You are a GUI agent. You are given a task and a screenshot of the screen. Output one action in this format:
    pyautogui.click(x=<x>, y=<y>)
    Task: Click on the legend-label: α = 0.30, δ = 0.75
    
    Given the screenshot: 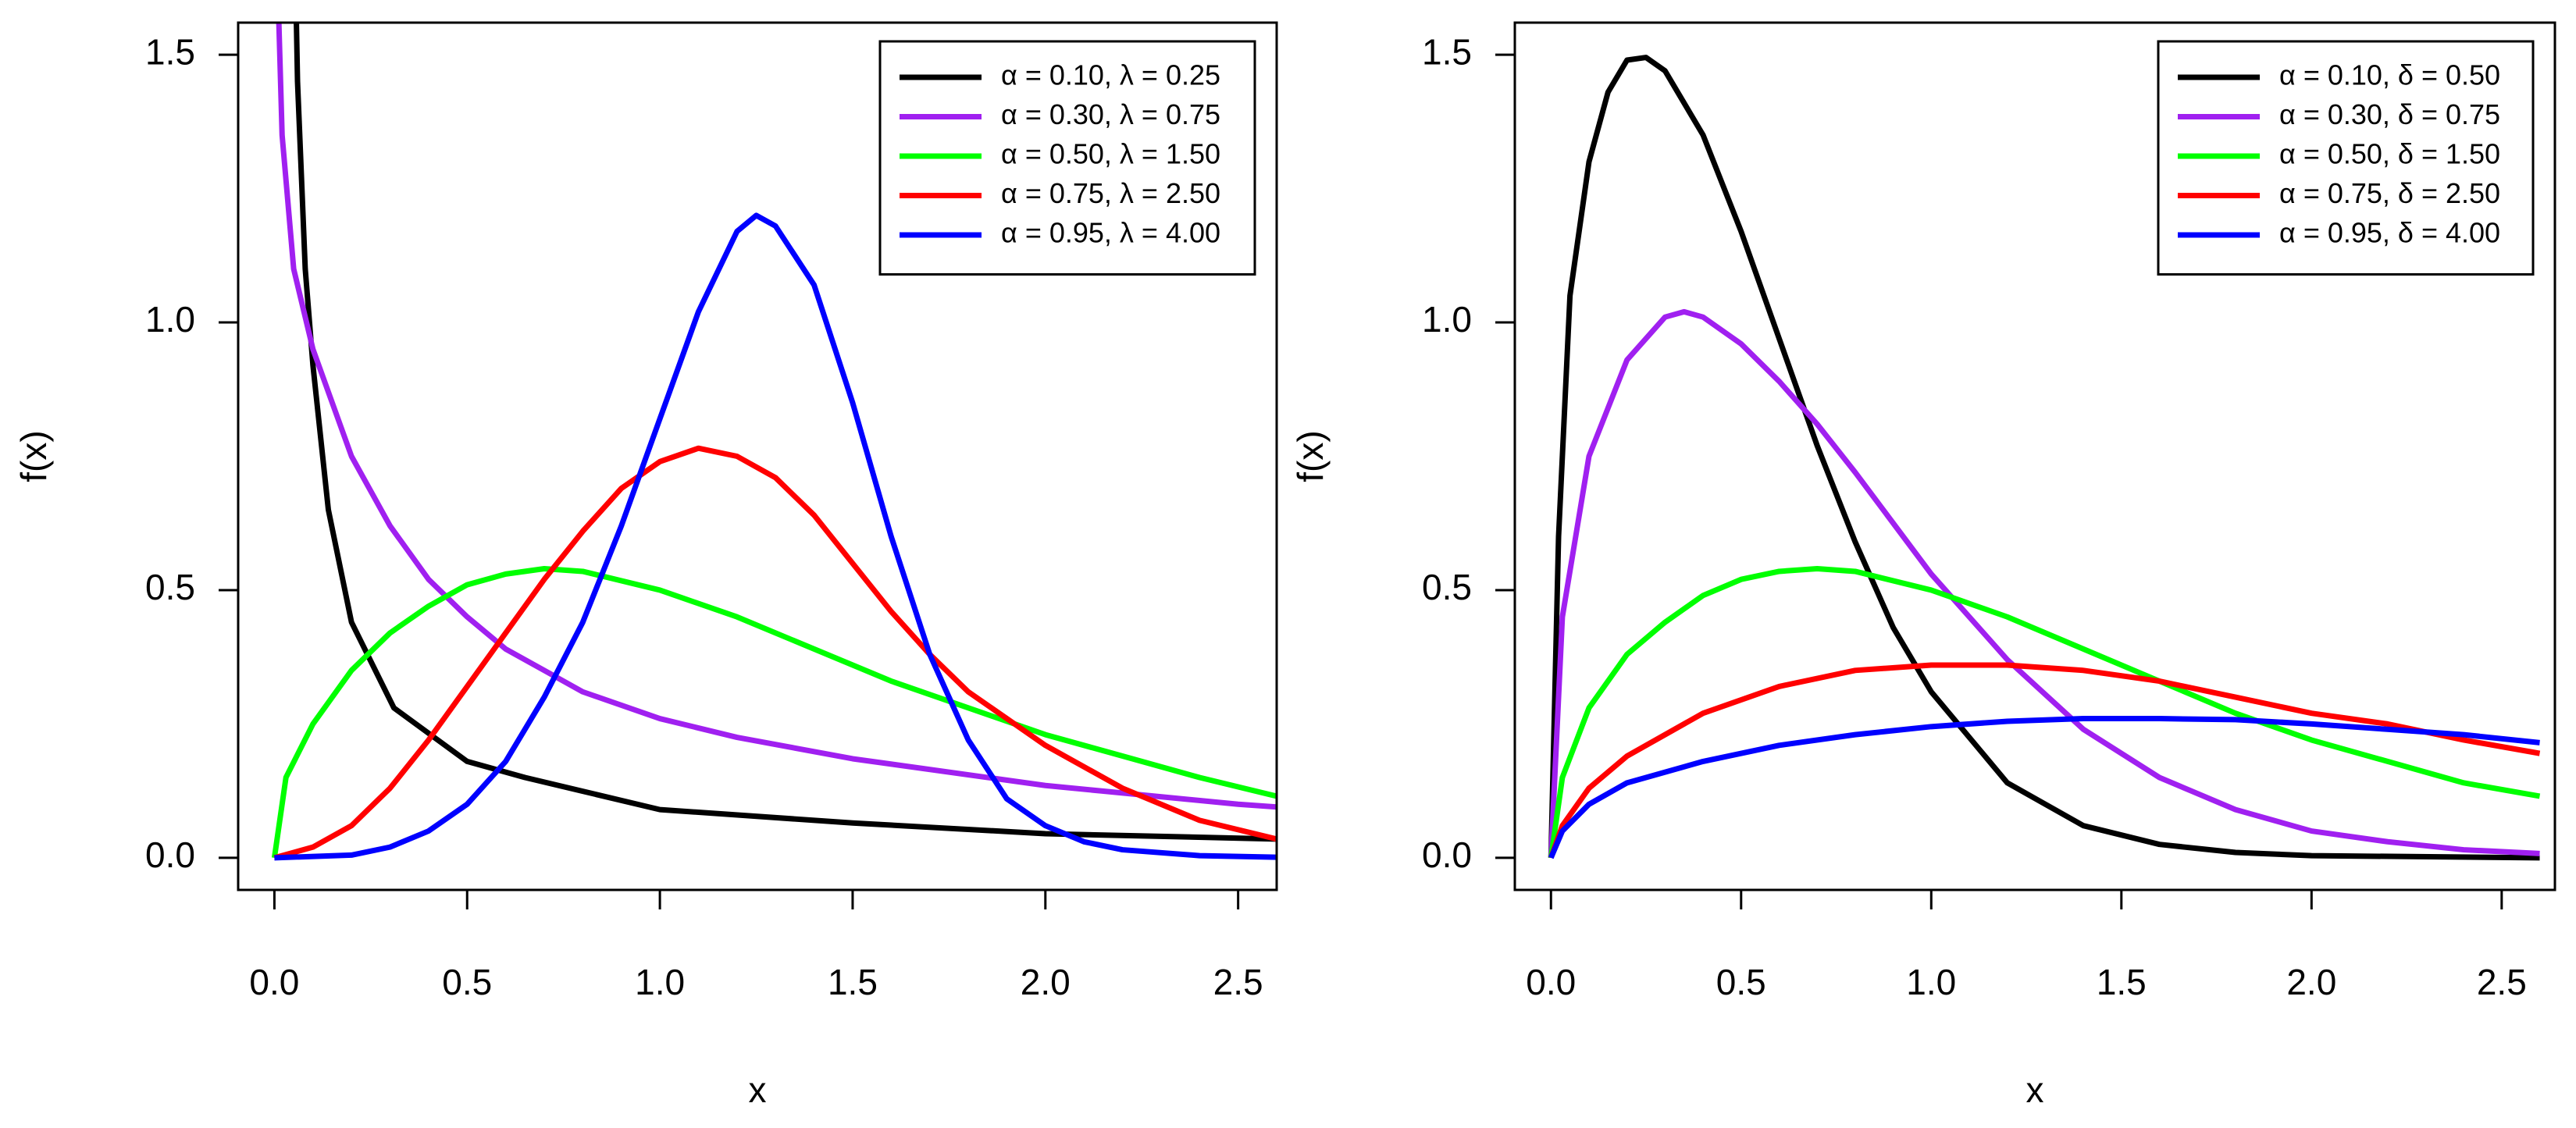 What is the action you would take?
    pyautogui.click(x=2389, y=114)
    